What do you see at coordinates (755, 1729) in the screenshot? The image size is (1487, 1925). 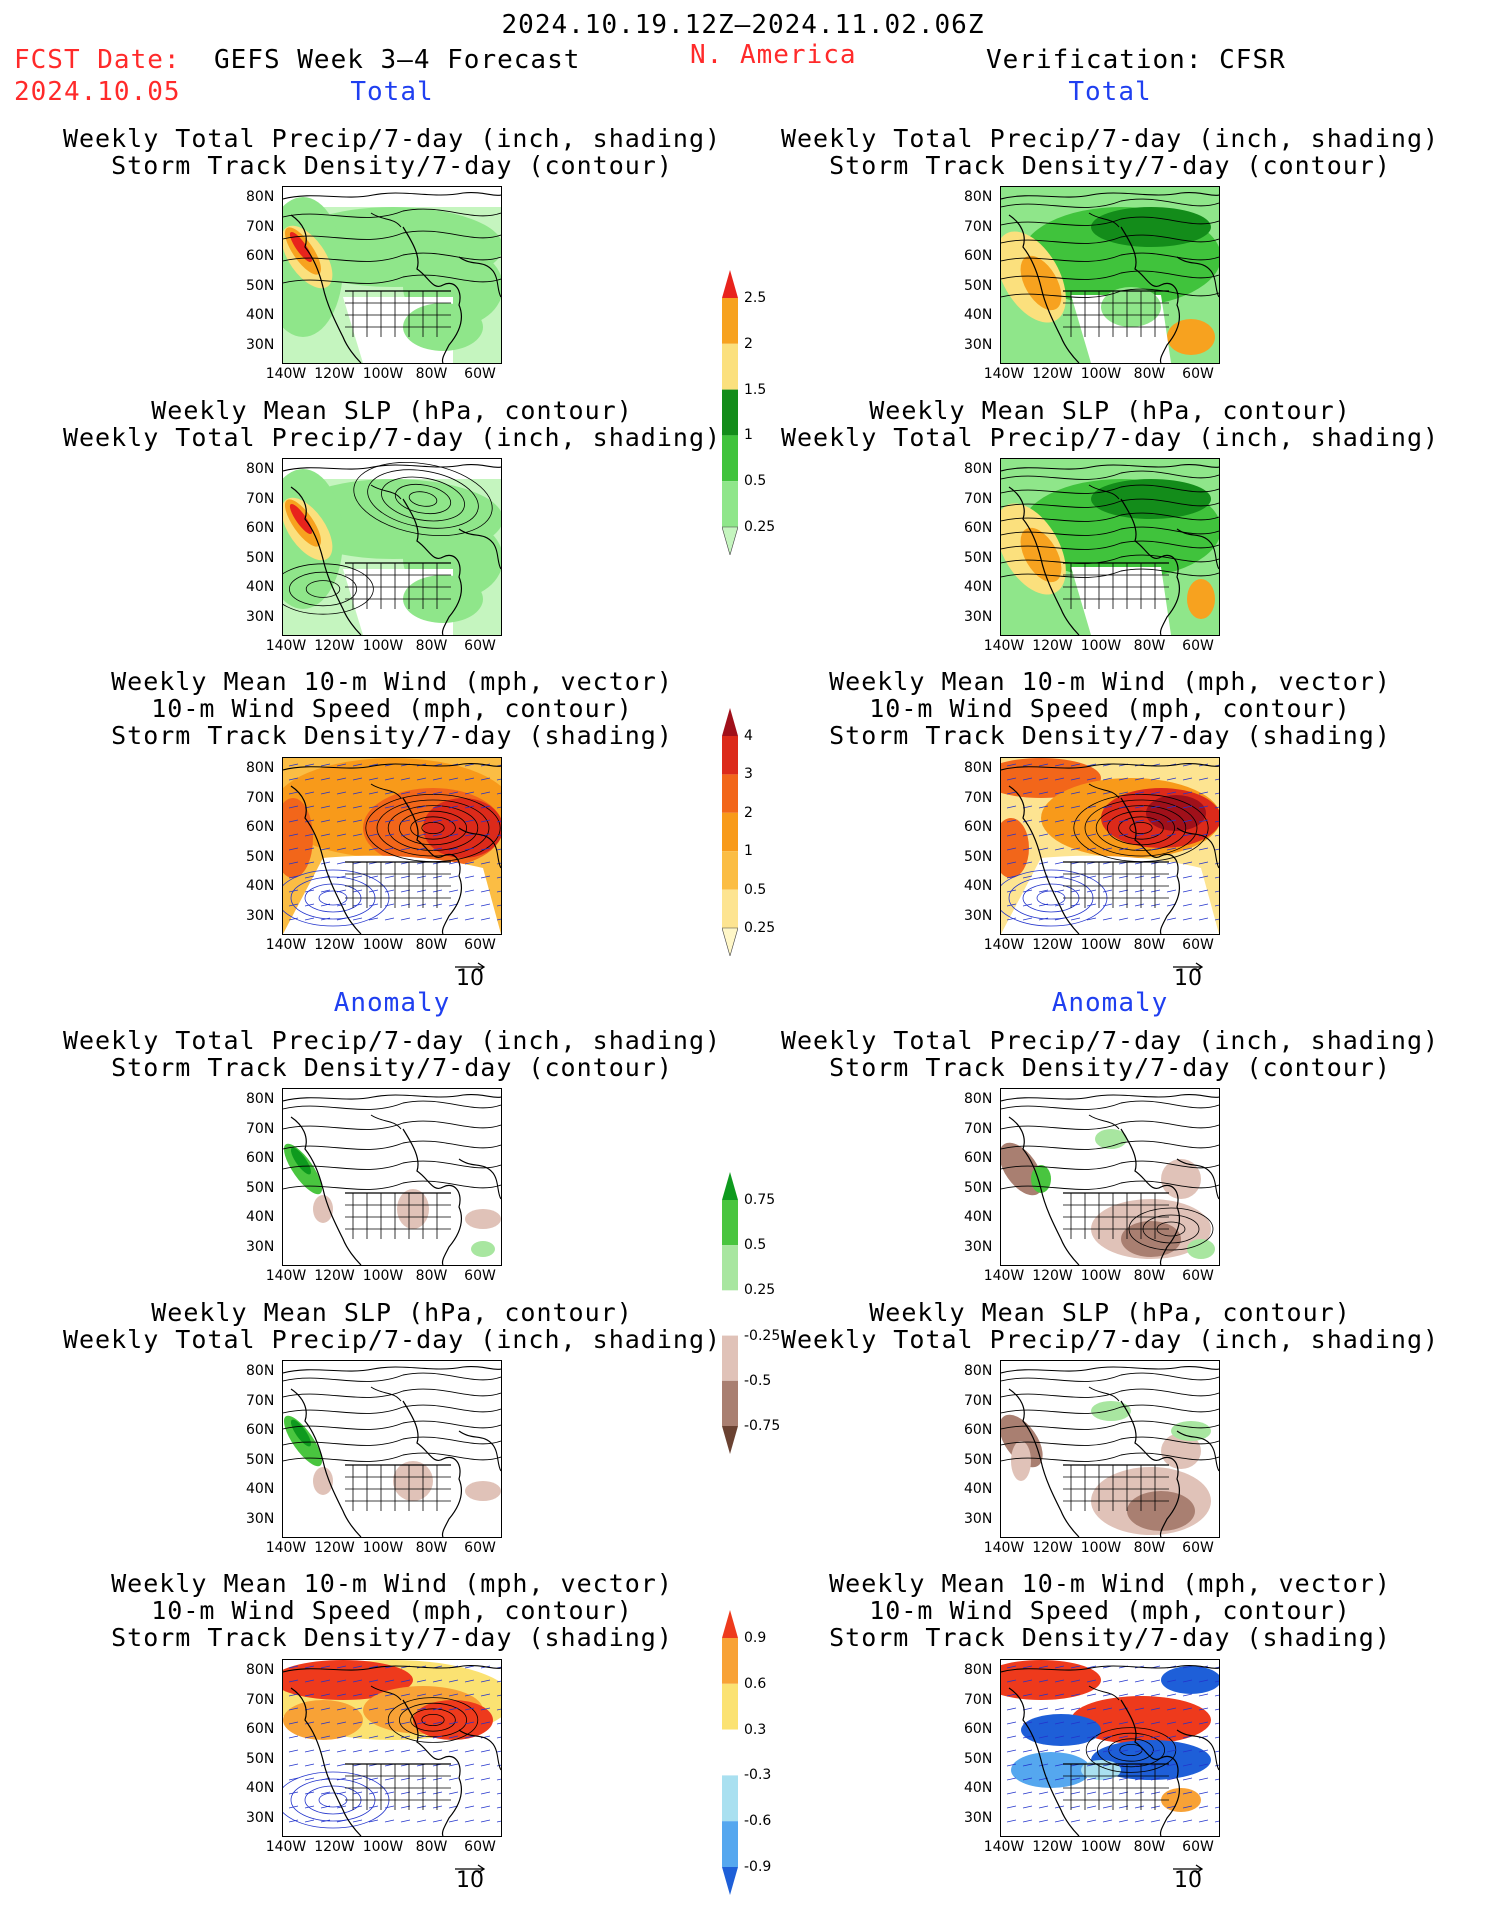 I see `colorbar-label: 0.3` at bounding box center [755, 1729].